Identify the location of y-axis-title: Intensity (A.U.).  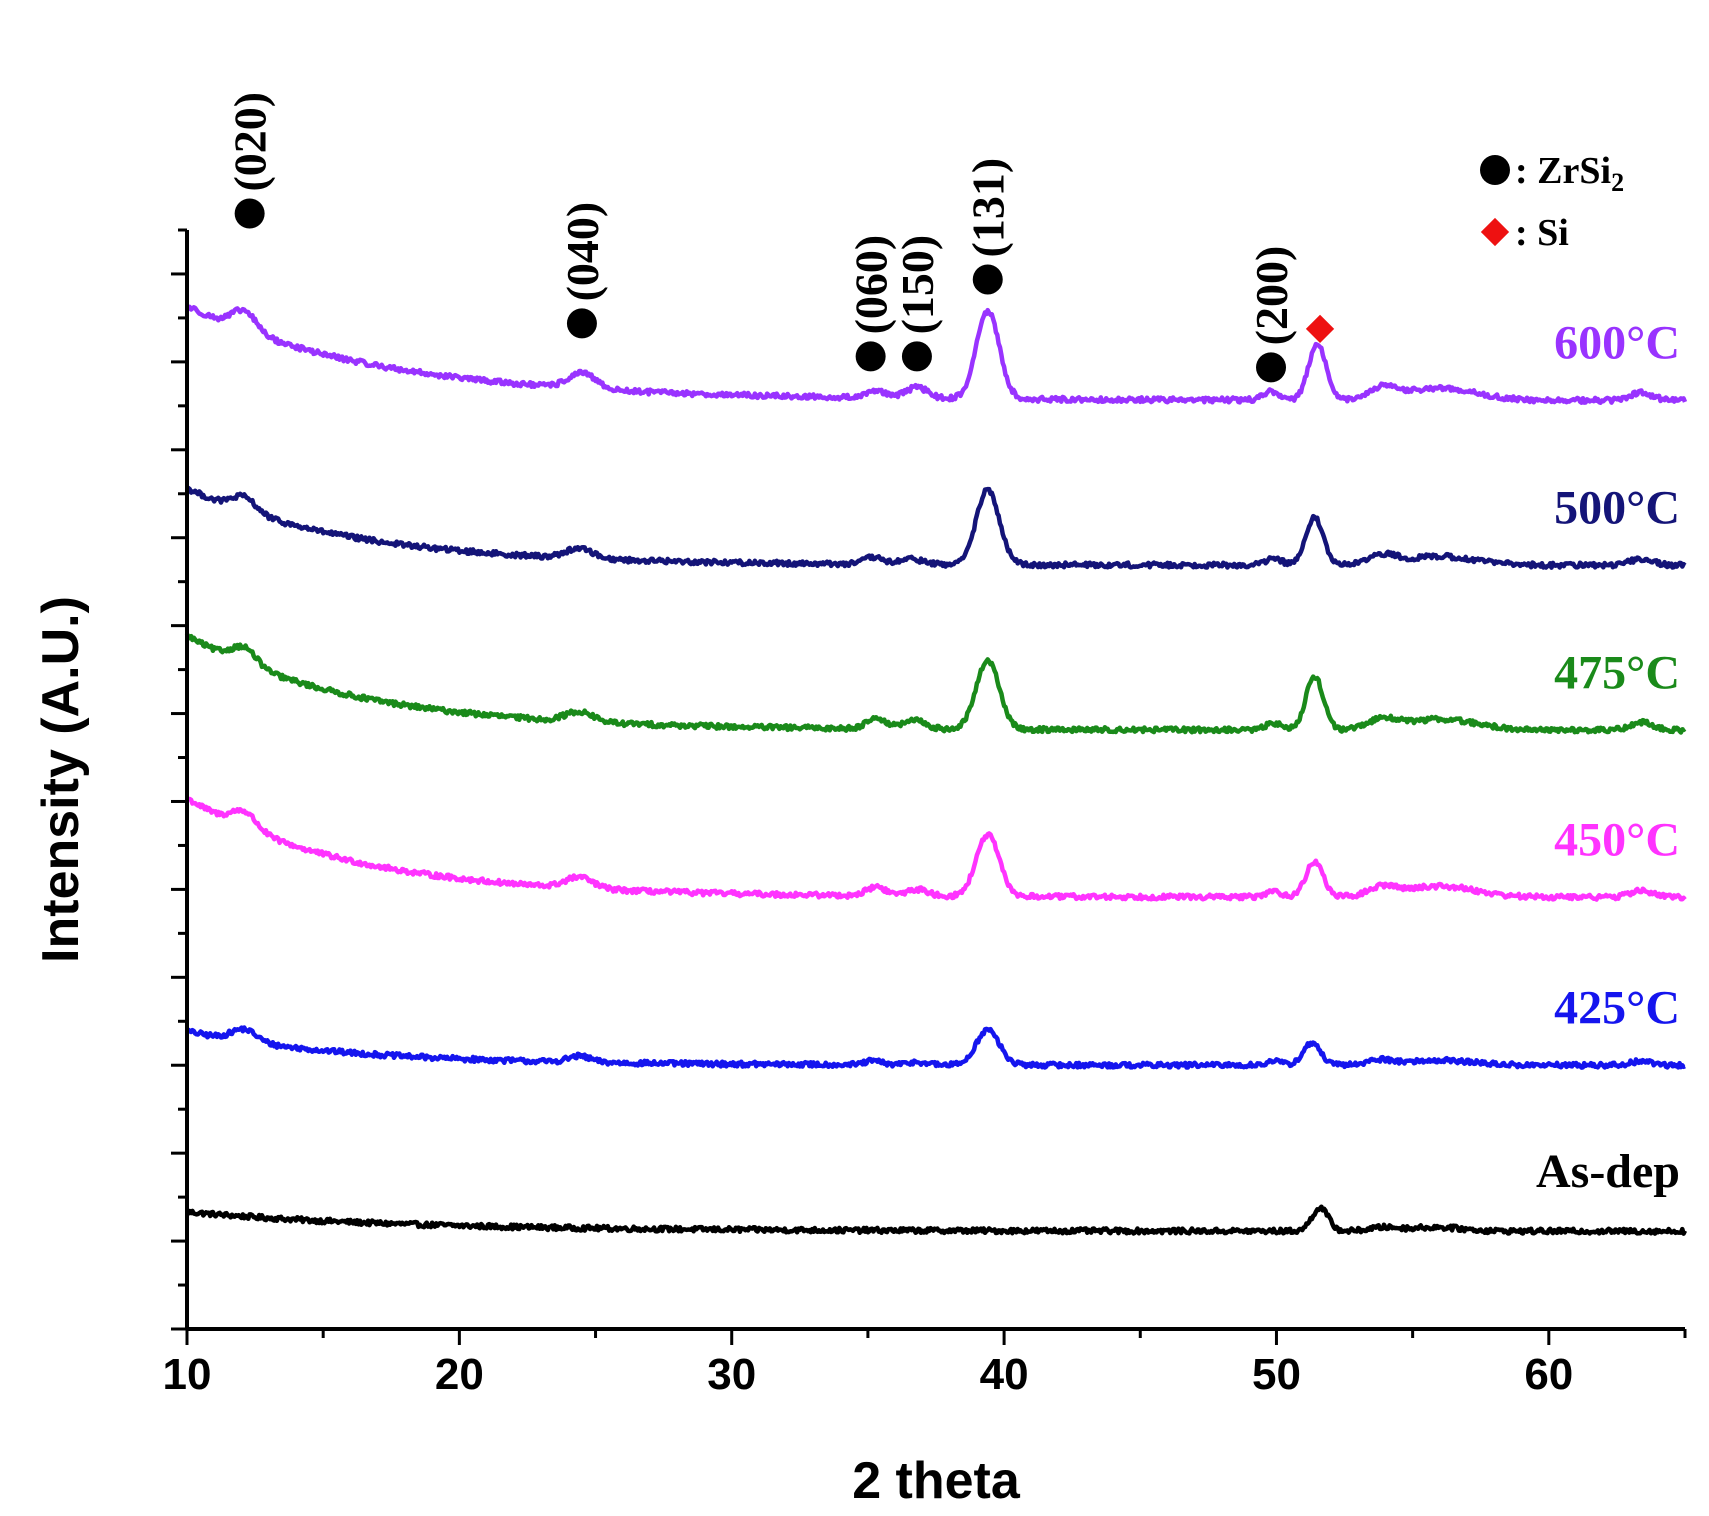
(61, 779).